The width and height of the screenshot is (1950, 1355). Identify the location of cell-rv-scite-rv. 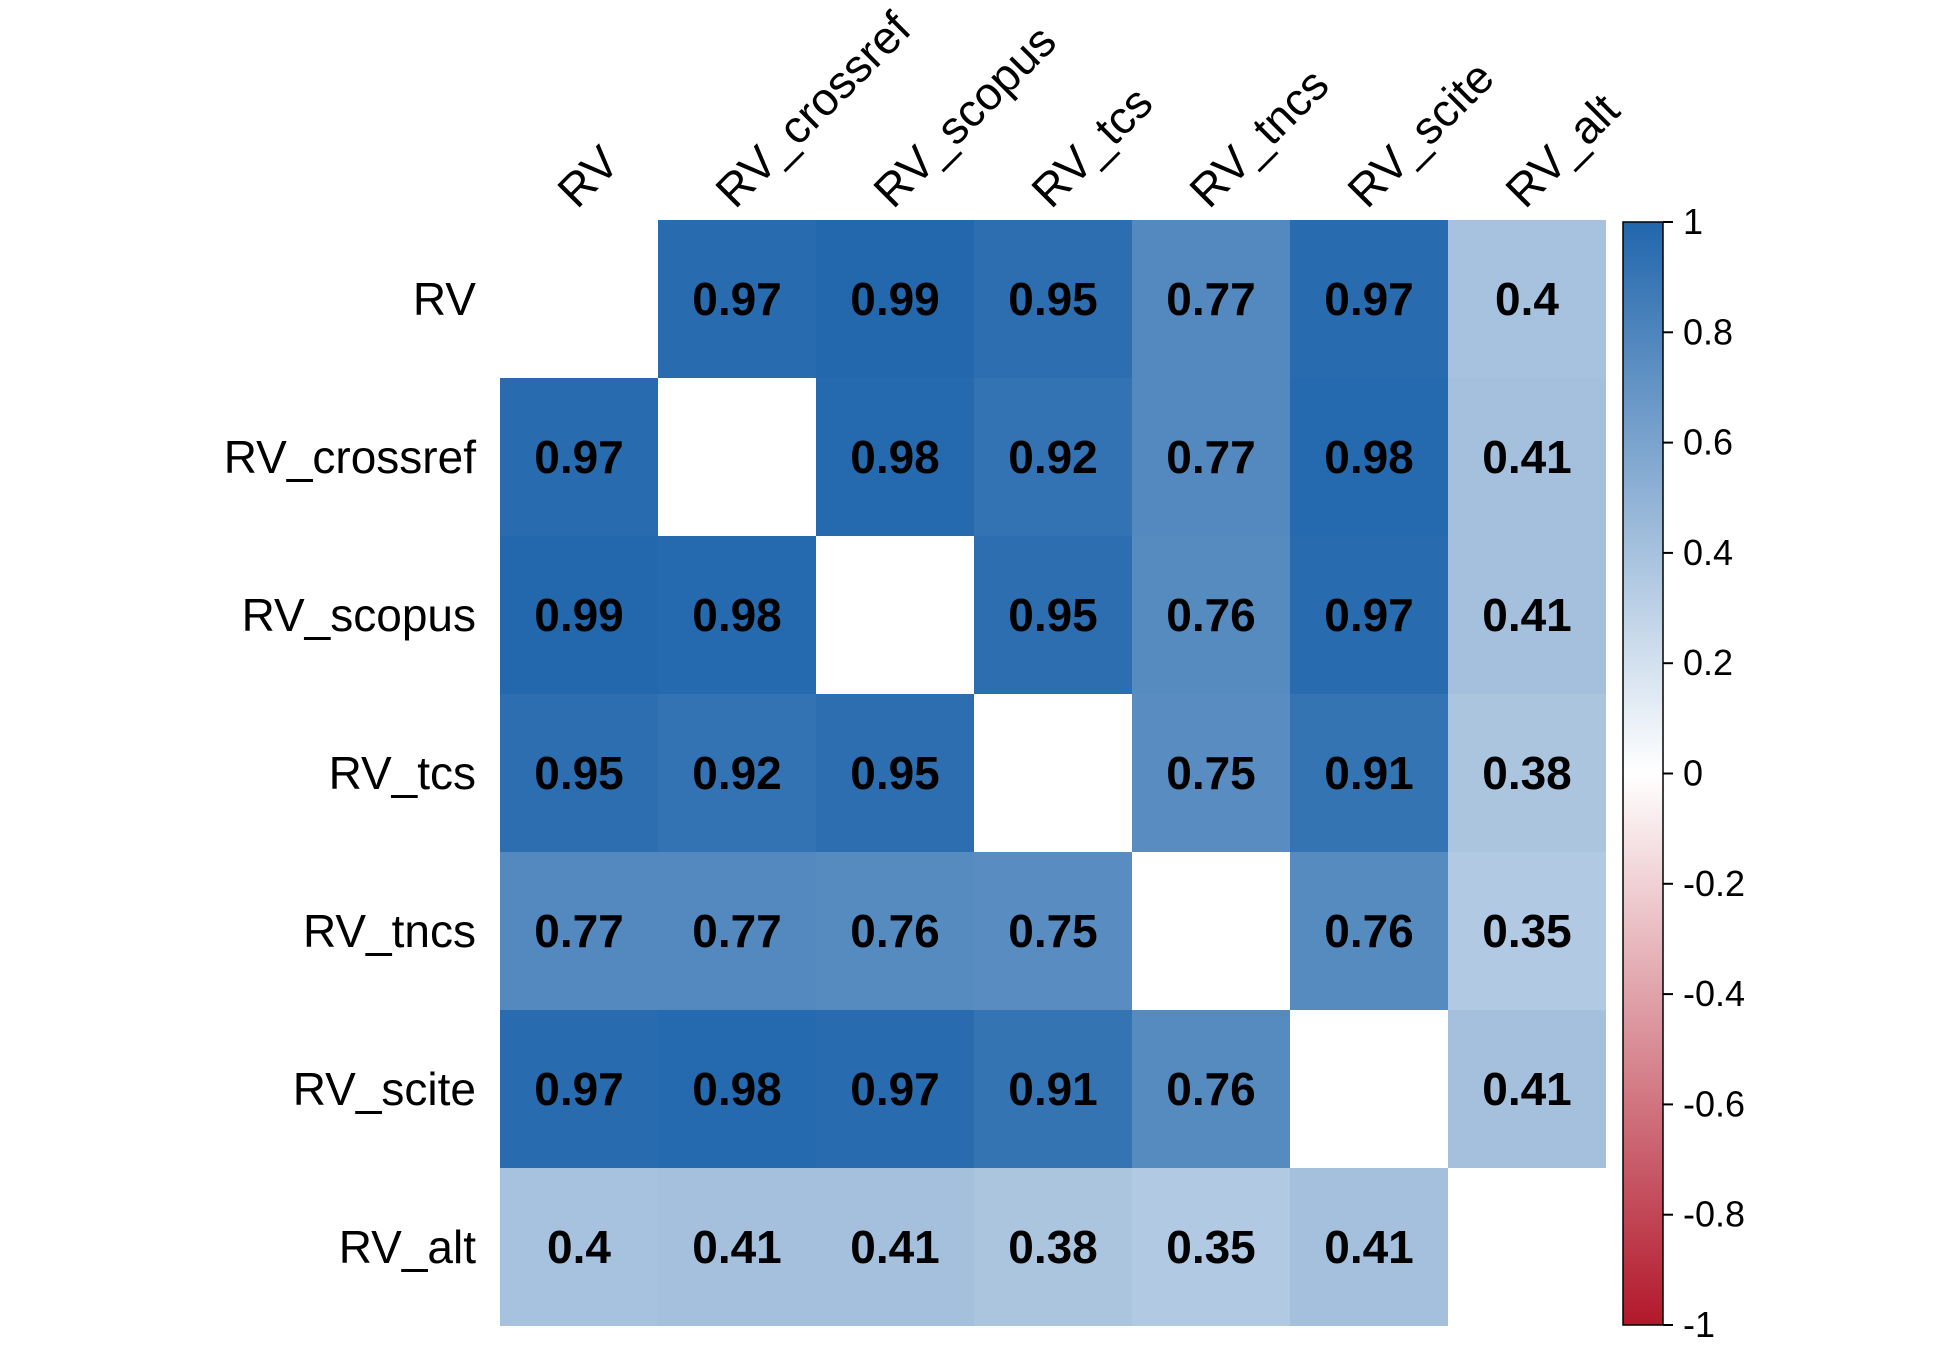
(579, 1089).